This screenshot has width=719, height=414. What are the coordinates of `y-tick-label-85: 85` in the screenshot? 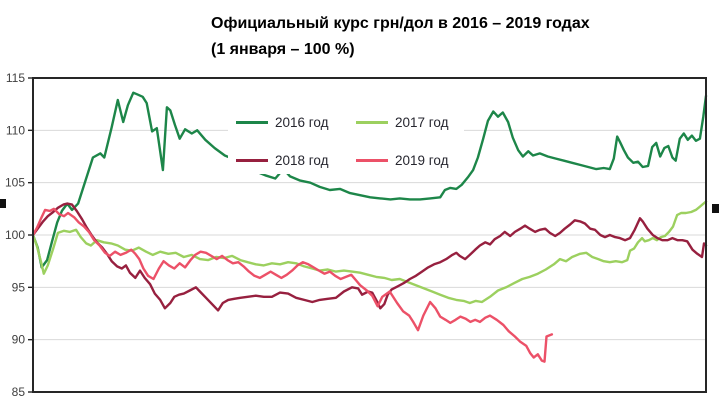 It's located at (19, 392).